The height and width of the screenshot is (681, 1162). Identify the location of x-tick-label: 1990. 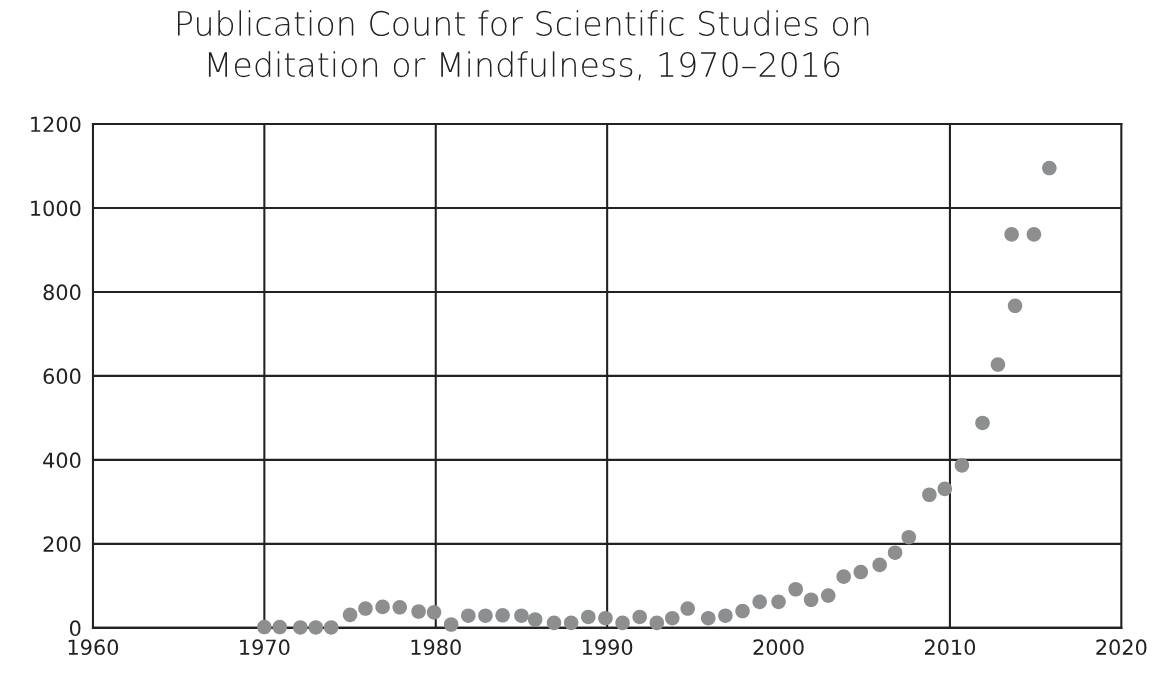
(607, 647).